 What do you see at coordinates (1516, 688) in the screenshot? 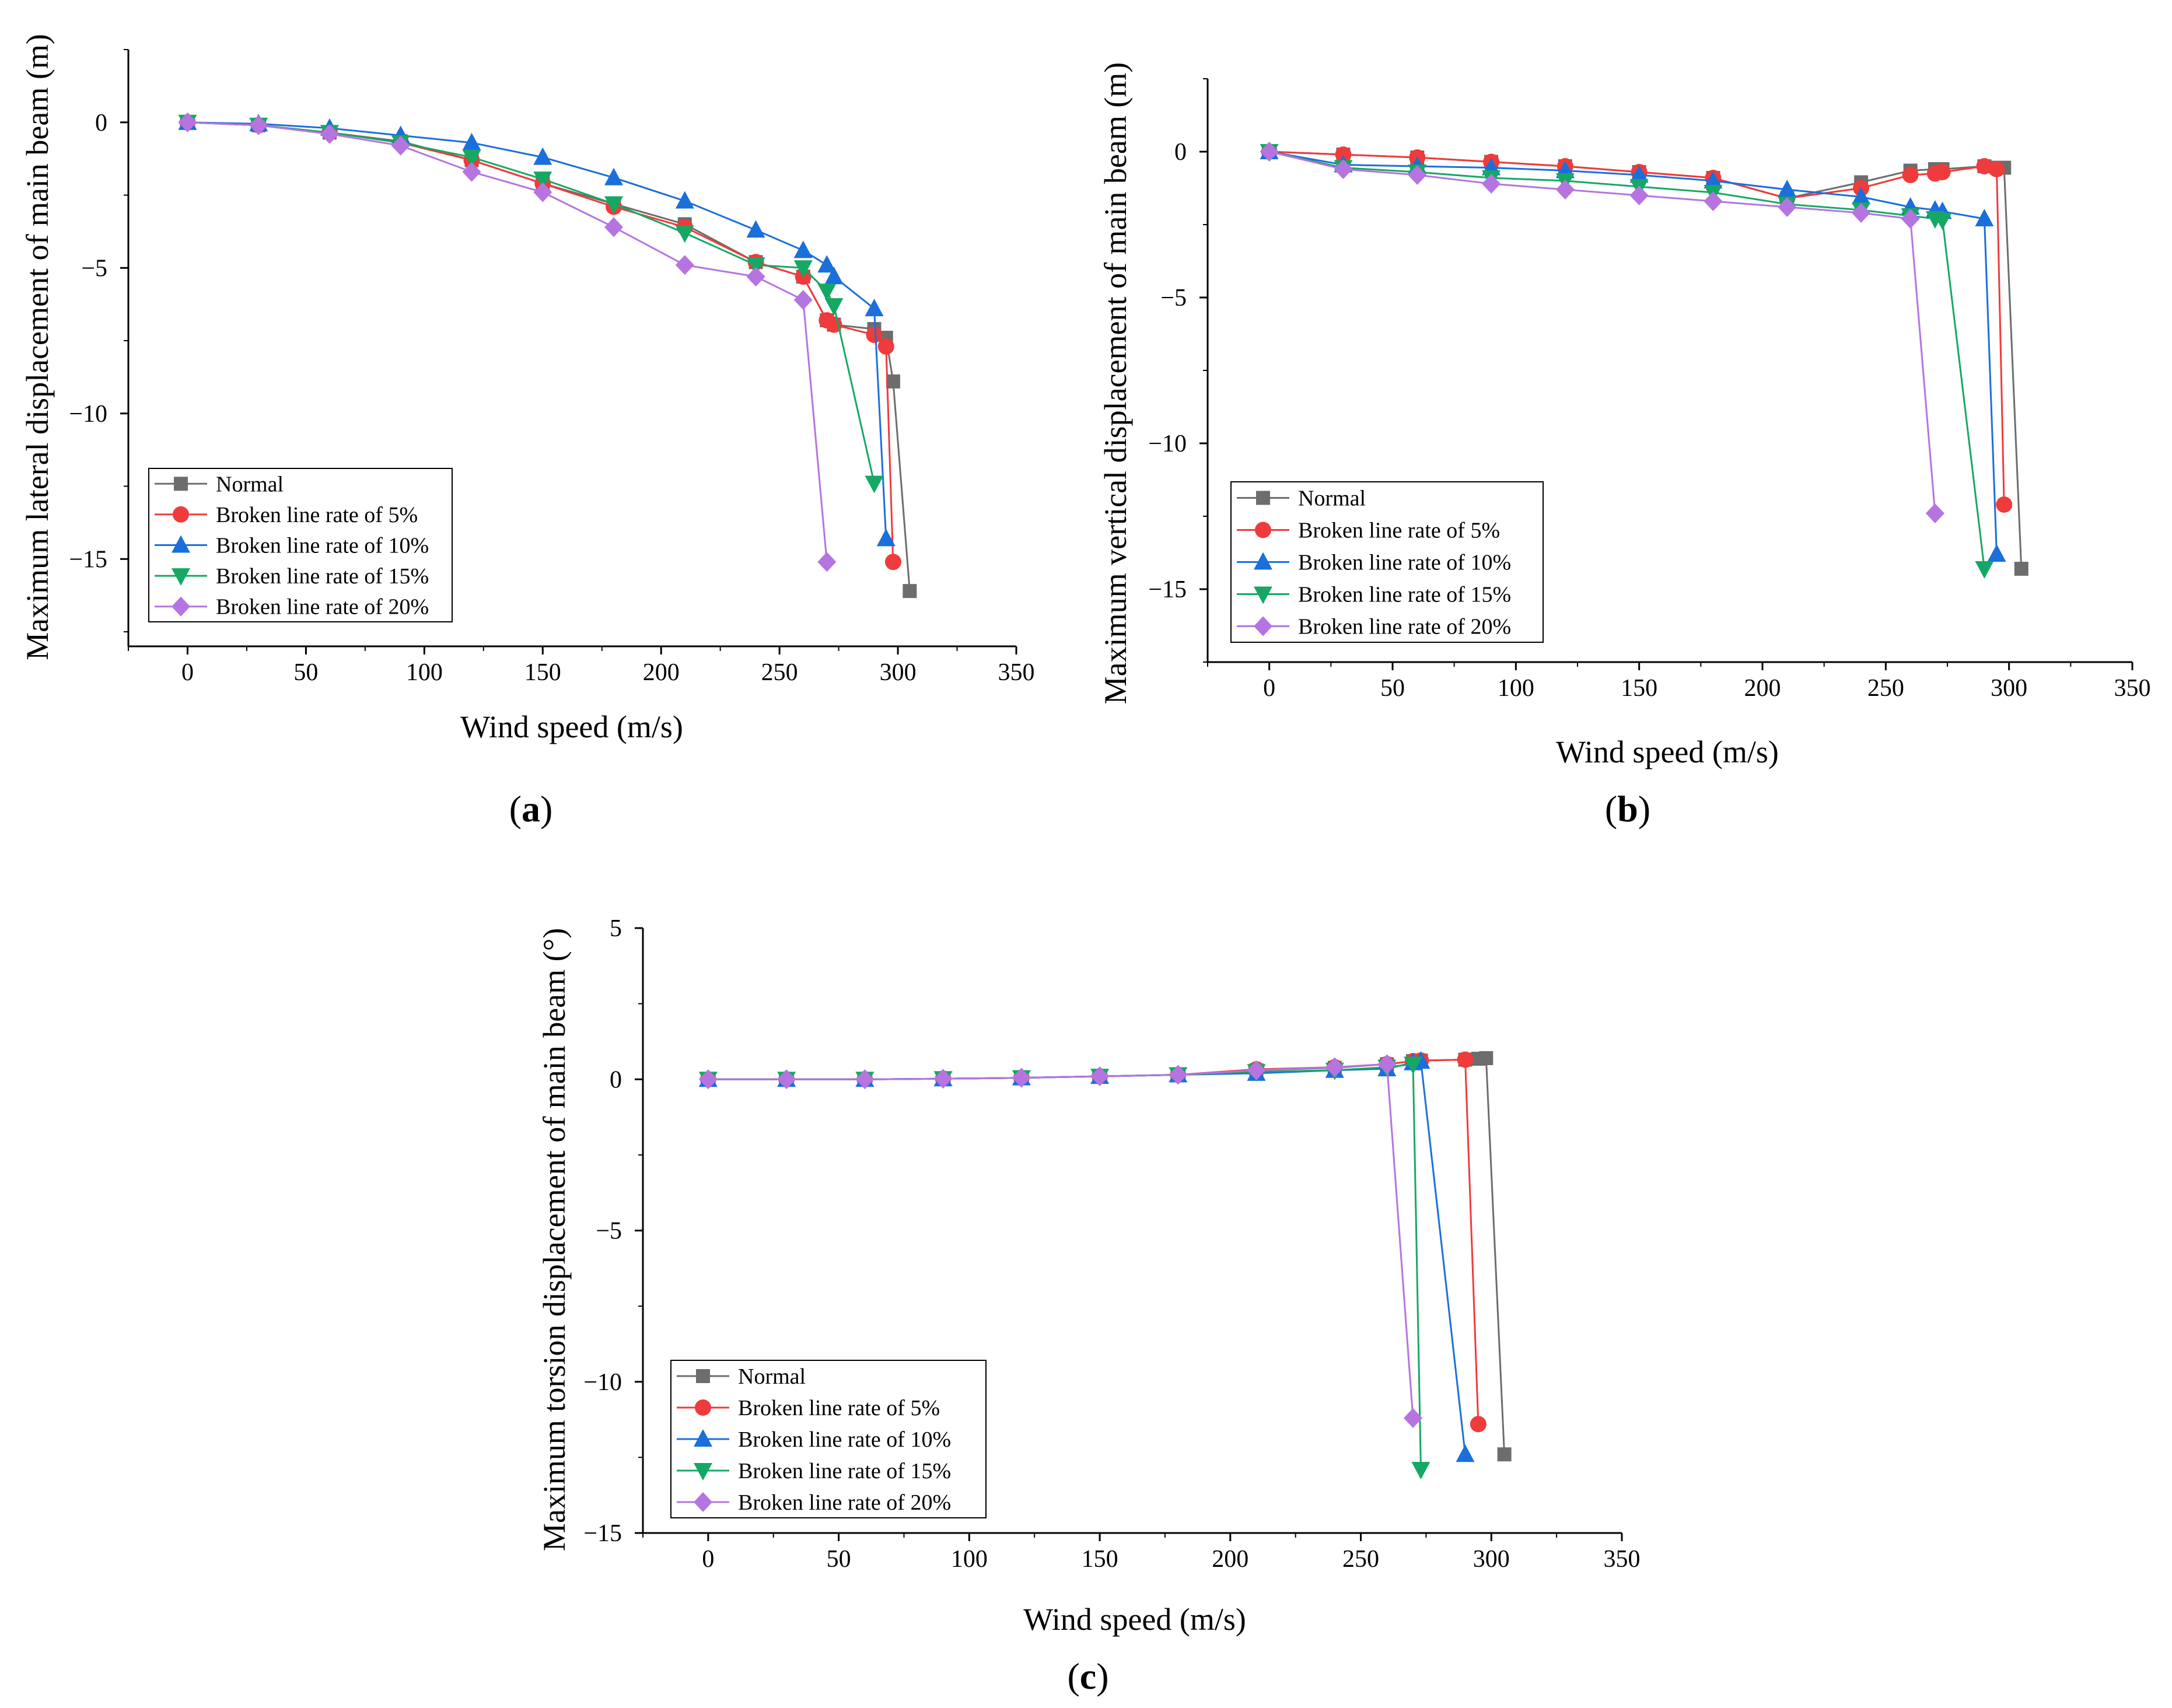
I see `x-tick-label: 100` at bounding box center [1516, 688].